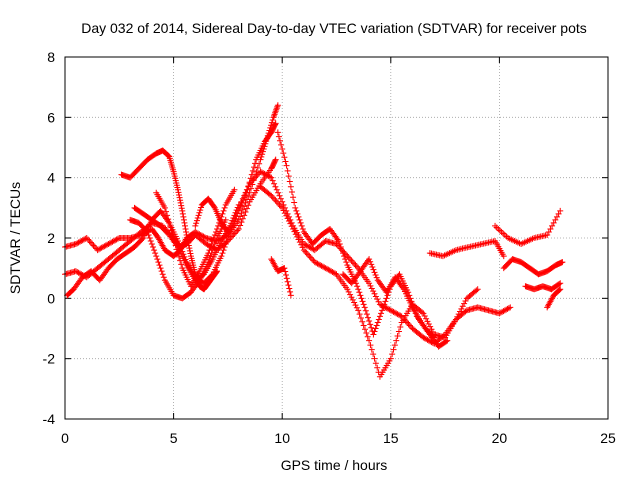 This screenshot has height=480, width=640. I want to click on x-tick-label: 25, so click(608, 438).